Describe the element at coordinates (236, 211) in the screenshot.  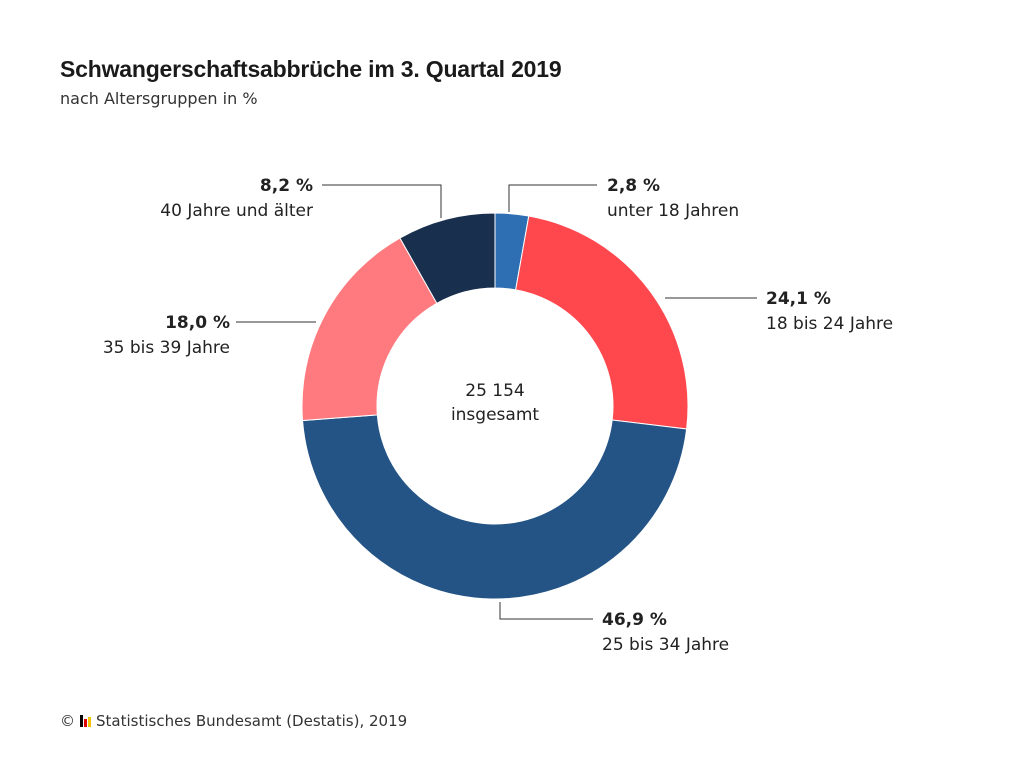
I see `slice-category-label-4: 40 Jahre und älter` at that location.